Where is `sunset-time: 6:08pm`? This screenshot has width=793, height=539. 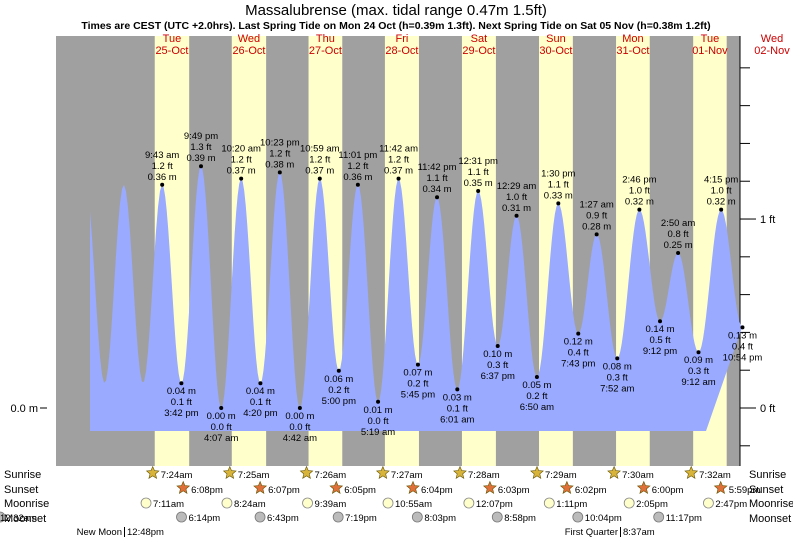 sunset-time: 6:08pm is located at coordinates (207, 490).